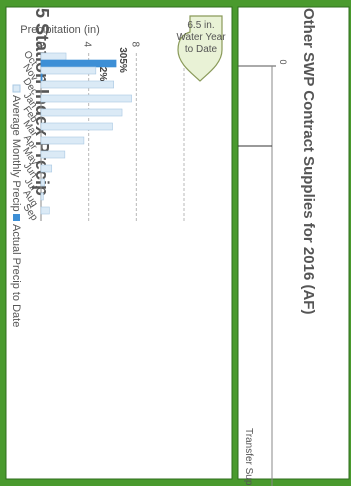 The image size is (351, 486). What do you see at coordinates (200, 25) in the screenshot?
I see `callout-value: 6.5 in.` at bounding box center [200, 25].